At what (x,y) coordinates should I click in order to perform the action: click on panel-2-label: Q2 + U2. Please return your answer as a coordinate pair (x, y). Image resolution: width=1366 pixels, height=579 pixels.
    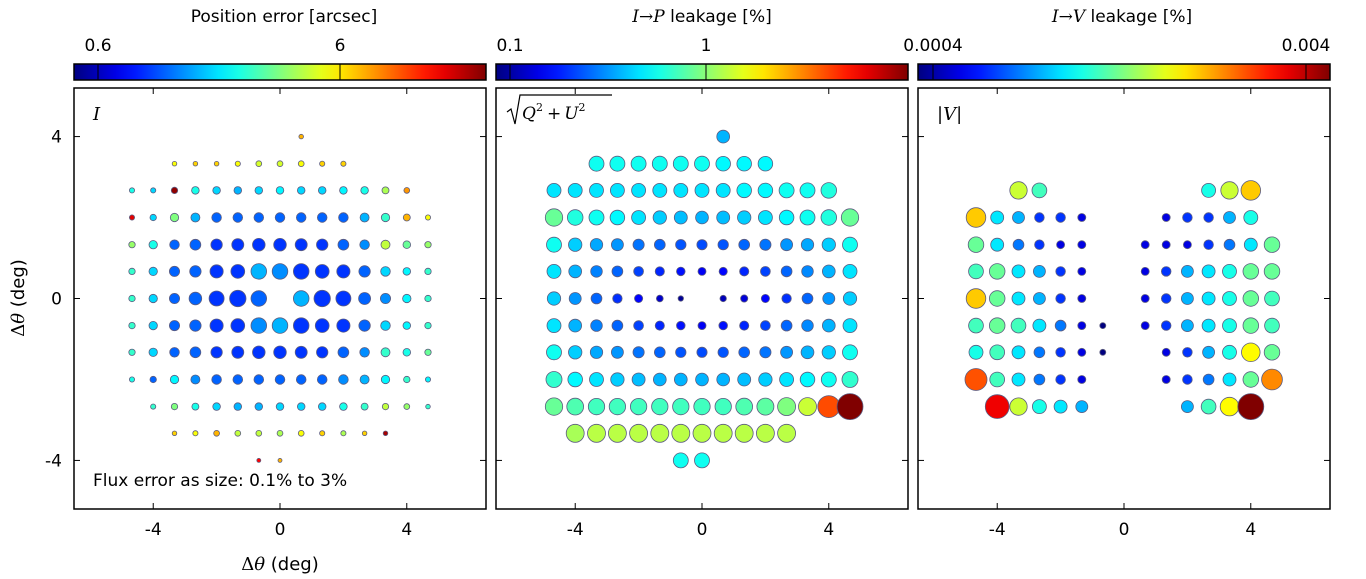
    Looking at the image, I should click on (559, 109).